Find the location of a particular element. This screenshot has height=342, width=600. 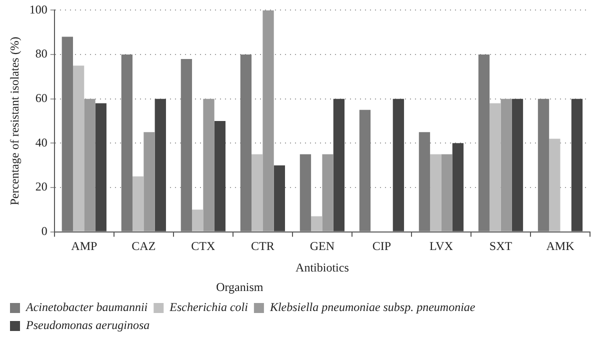

y-tick-label: 40 is located at coordinates (41, 142).